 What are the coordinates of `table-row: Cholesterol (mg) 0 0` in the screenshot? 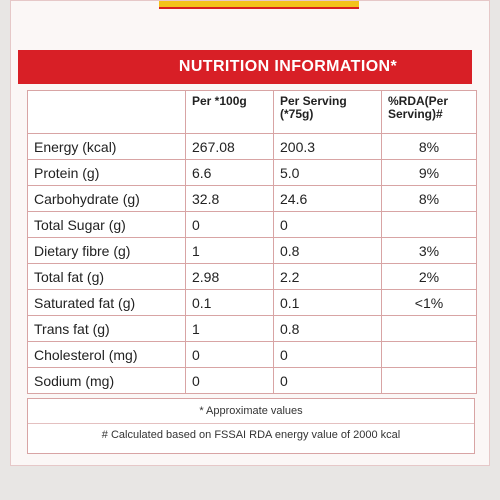 It's located at (252, 354).